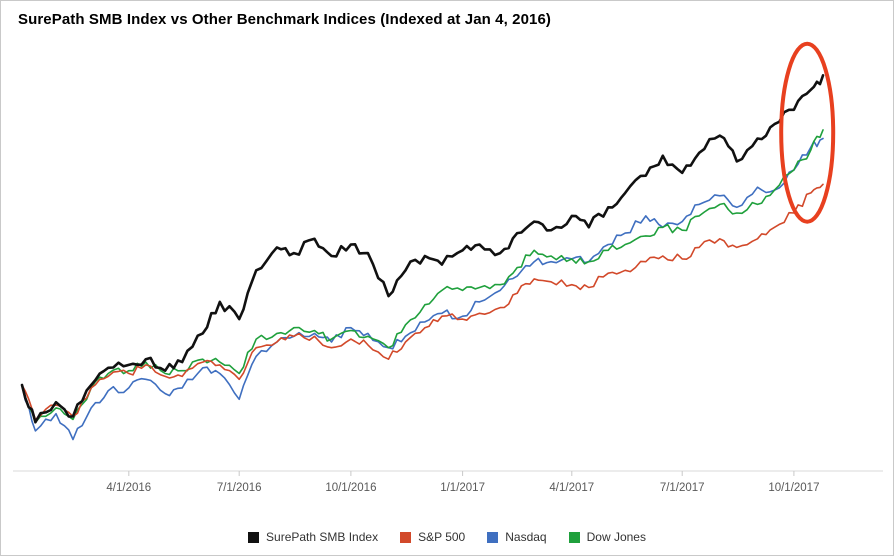 The width and height of the screenshot is (894, 556). What do you see at coordinates (793, 488) in the screenshot?
I see `svg-text: 10/1/2017` at bounding box center [793, 488].